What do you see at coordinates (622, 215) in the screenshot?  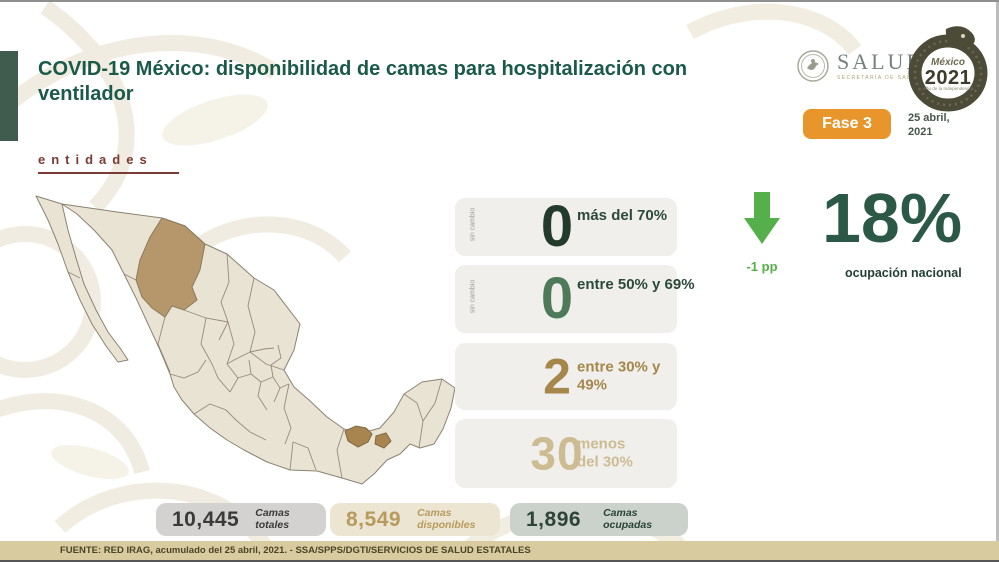 I see `category-label: más del 70%` at bounding box center [622, 215].